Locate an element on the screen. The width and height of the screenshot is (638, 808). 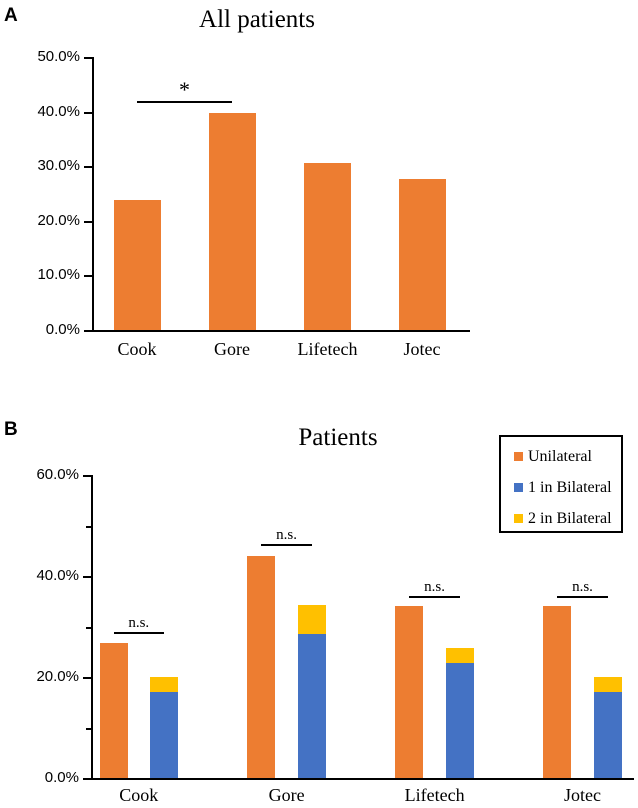
panel-b-bar-unilateral-cook is located at coordinates (113, 710).